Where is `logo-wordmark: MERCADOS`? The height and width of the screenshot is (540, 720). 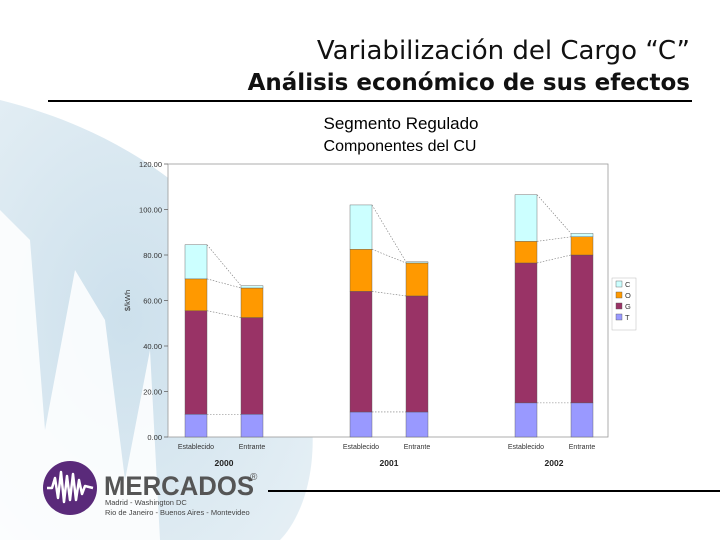
logo-wordmark: MERCADOS is located at coordinates (179, 486).